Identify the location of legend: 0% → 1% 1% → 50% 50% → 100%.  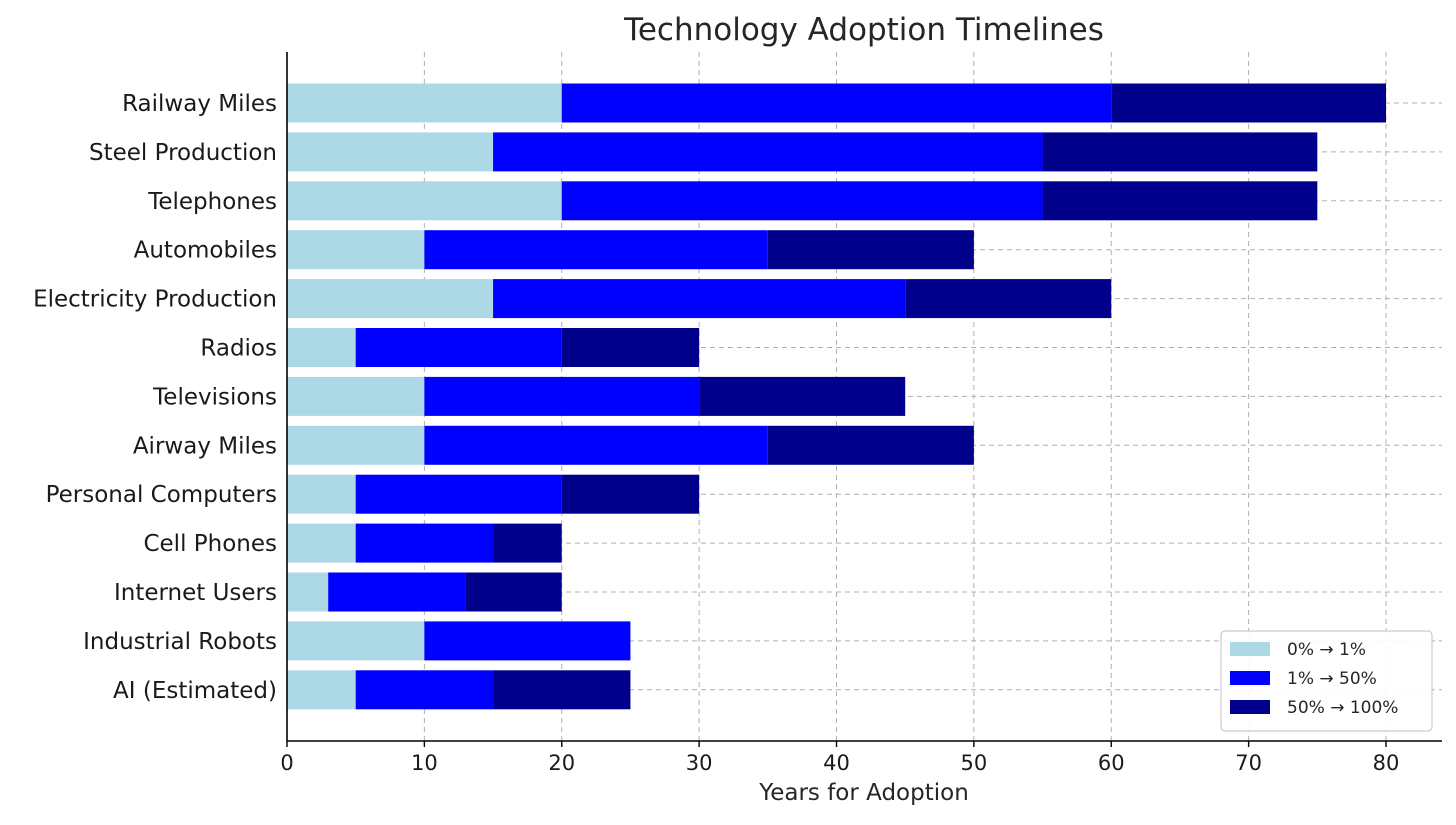
(1326, 681).